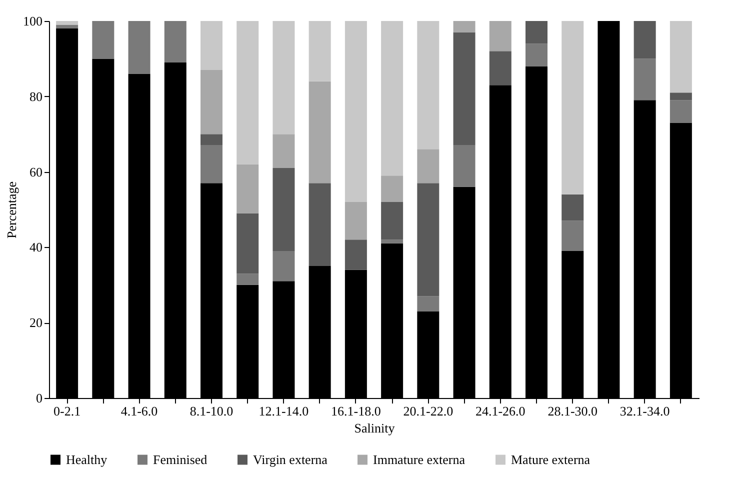 The image size is (754, 499). I want to click on legend-label: Healthy, so click(87, 459).